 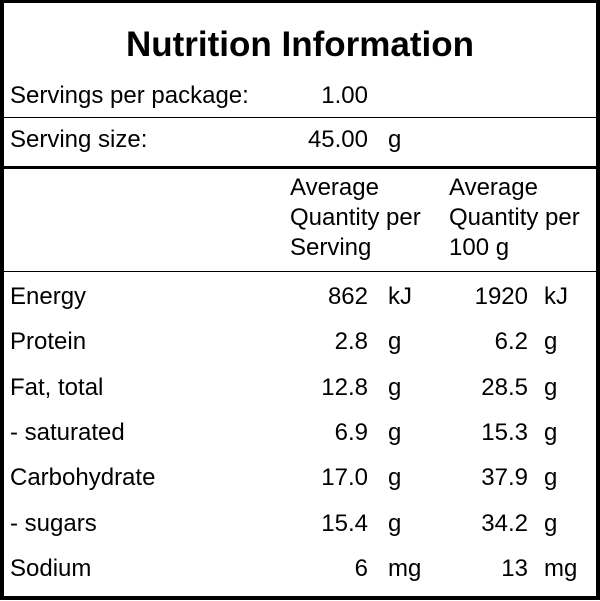 What do you see at coordinates (48, 341) in the screenshot?
I see `nutrient-name: Protein` at bounding box center [48, 341].